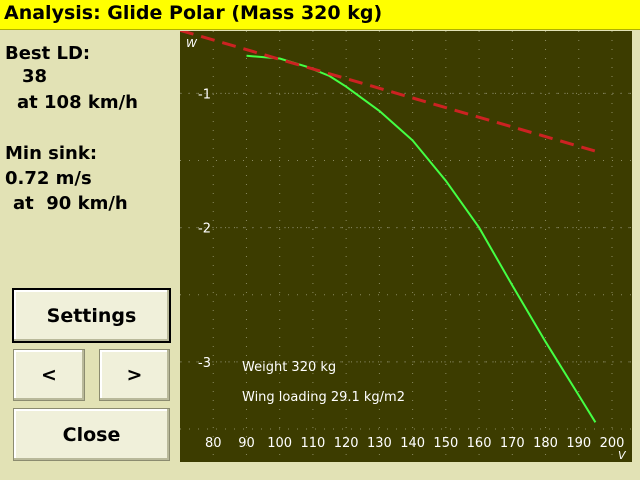 This screenshot has height=480, width=640. Describe the element at coordinates (204, 363) in the screenshot. I see `y-tick-label: -3` at that location.